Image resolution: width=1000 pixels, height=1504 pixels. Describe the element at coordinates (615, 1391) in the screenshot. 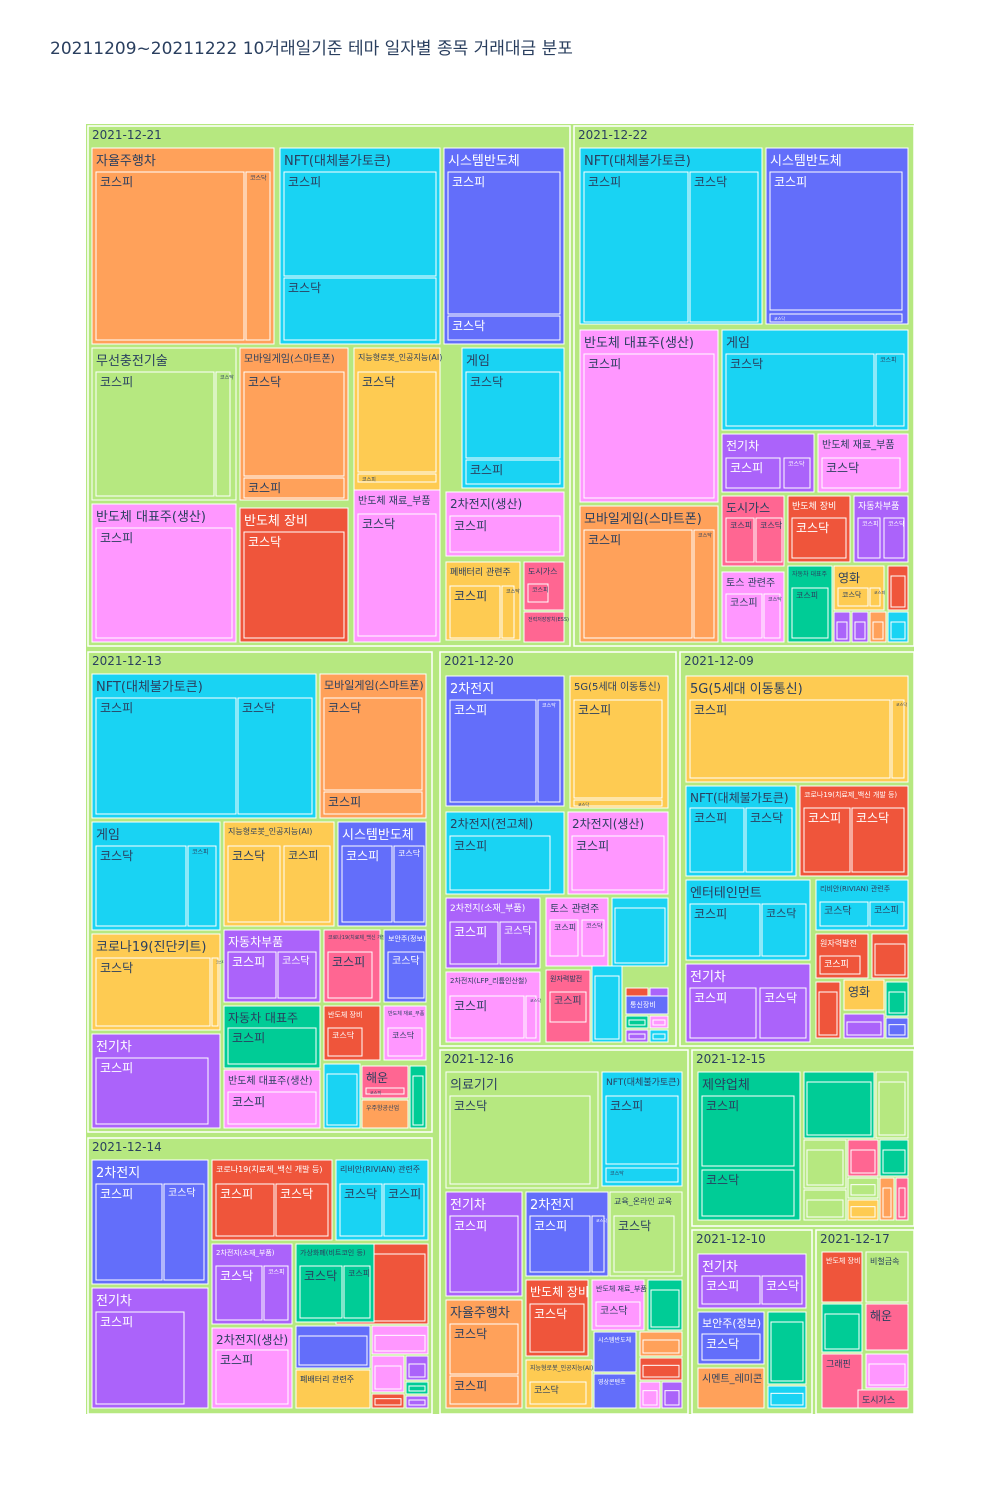

I see `theme-node: 영상콘텐츠` at that location.